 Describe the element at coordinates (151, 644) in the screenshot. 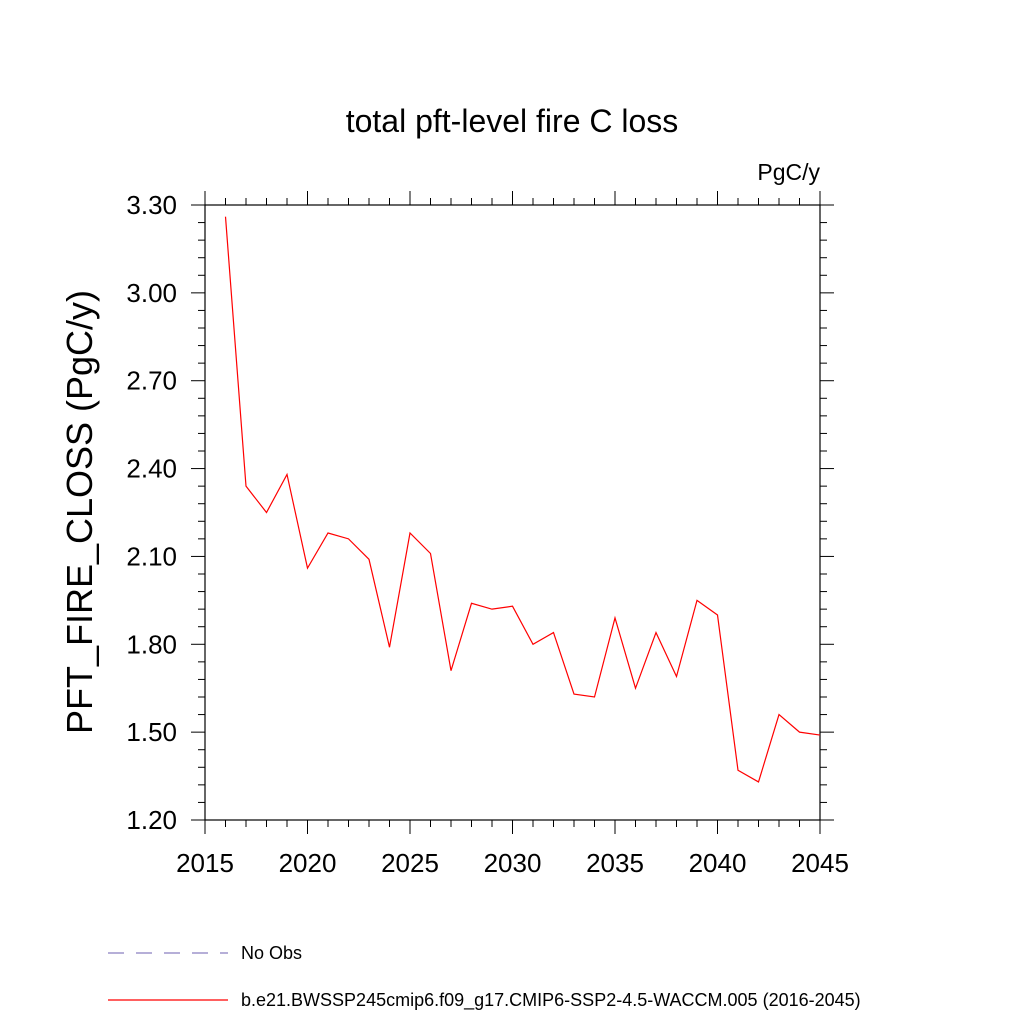

I see `y-tick-label: 1.80` at that location.